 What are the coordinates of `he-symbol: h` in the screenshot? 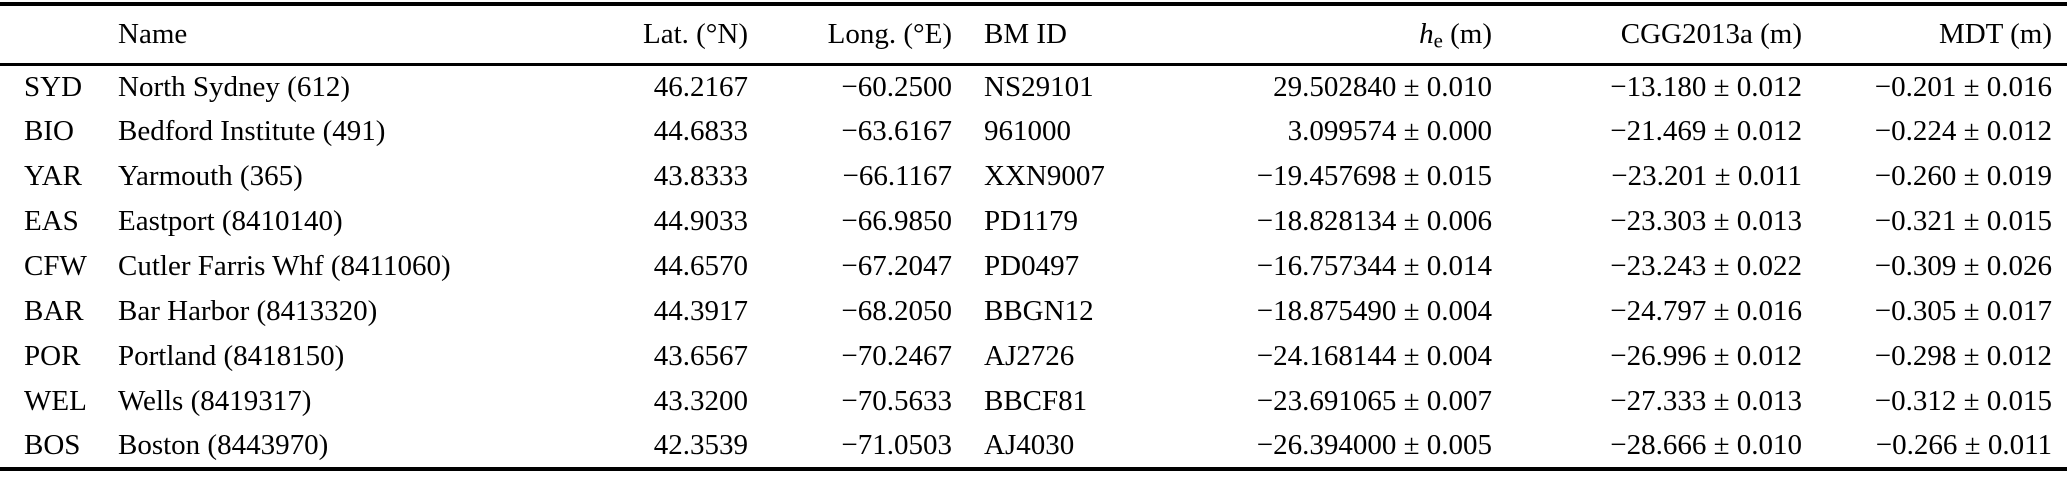 It's located at (1426, 33).